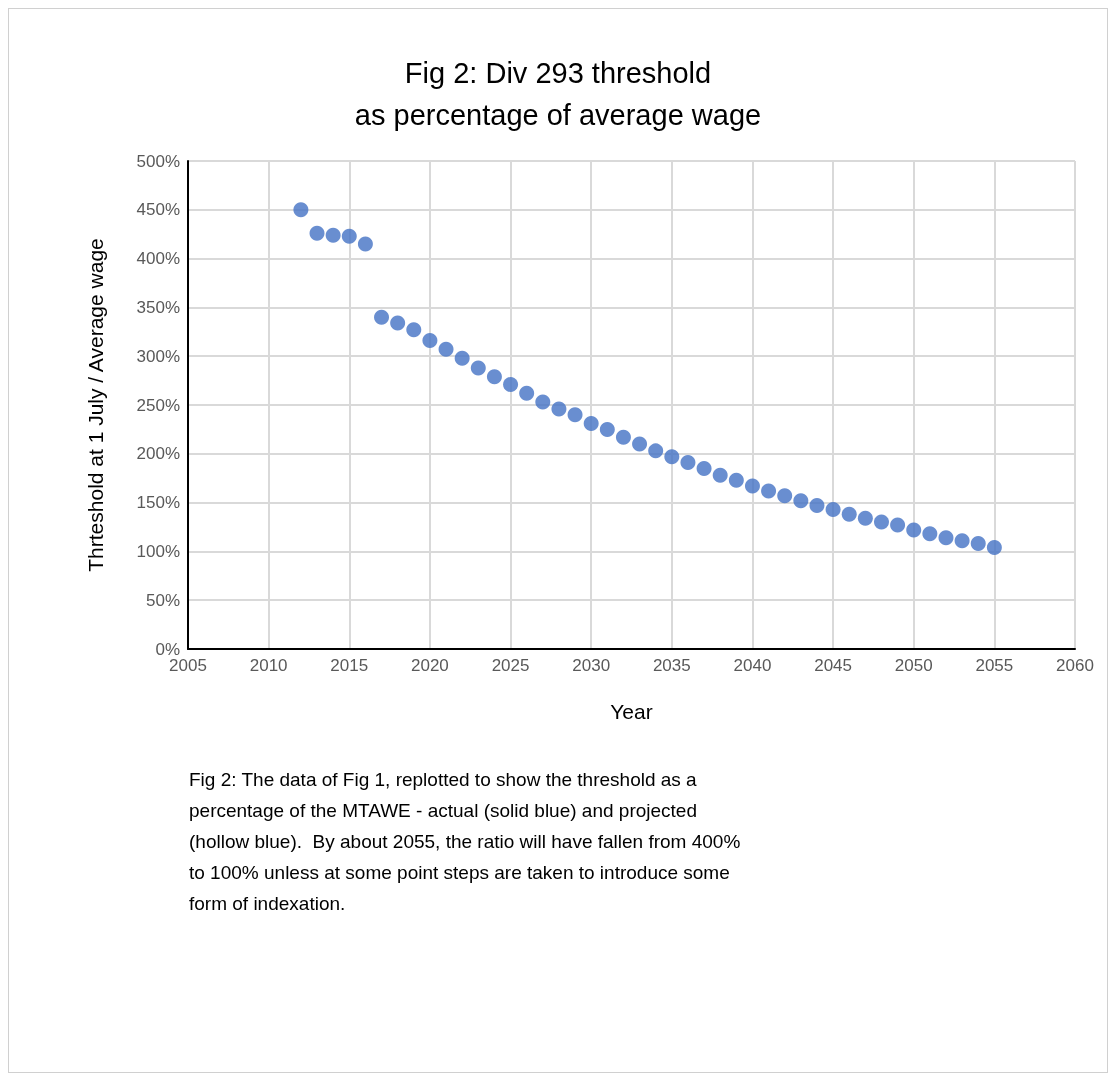  What do you see at coordinates (558, 94) in the screenshot?
I see `chart-title: Fig 2: Div 293 threshold as percentage of average wage` at bounding box center [558, 94].